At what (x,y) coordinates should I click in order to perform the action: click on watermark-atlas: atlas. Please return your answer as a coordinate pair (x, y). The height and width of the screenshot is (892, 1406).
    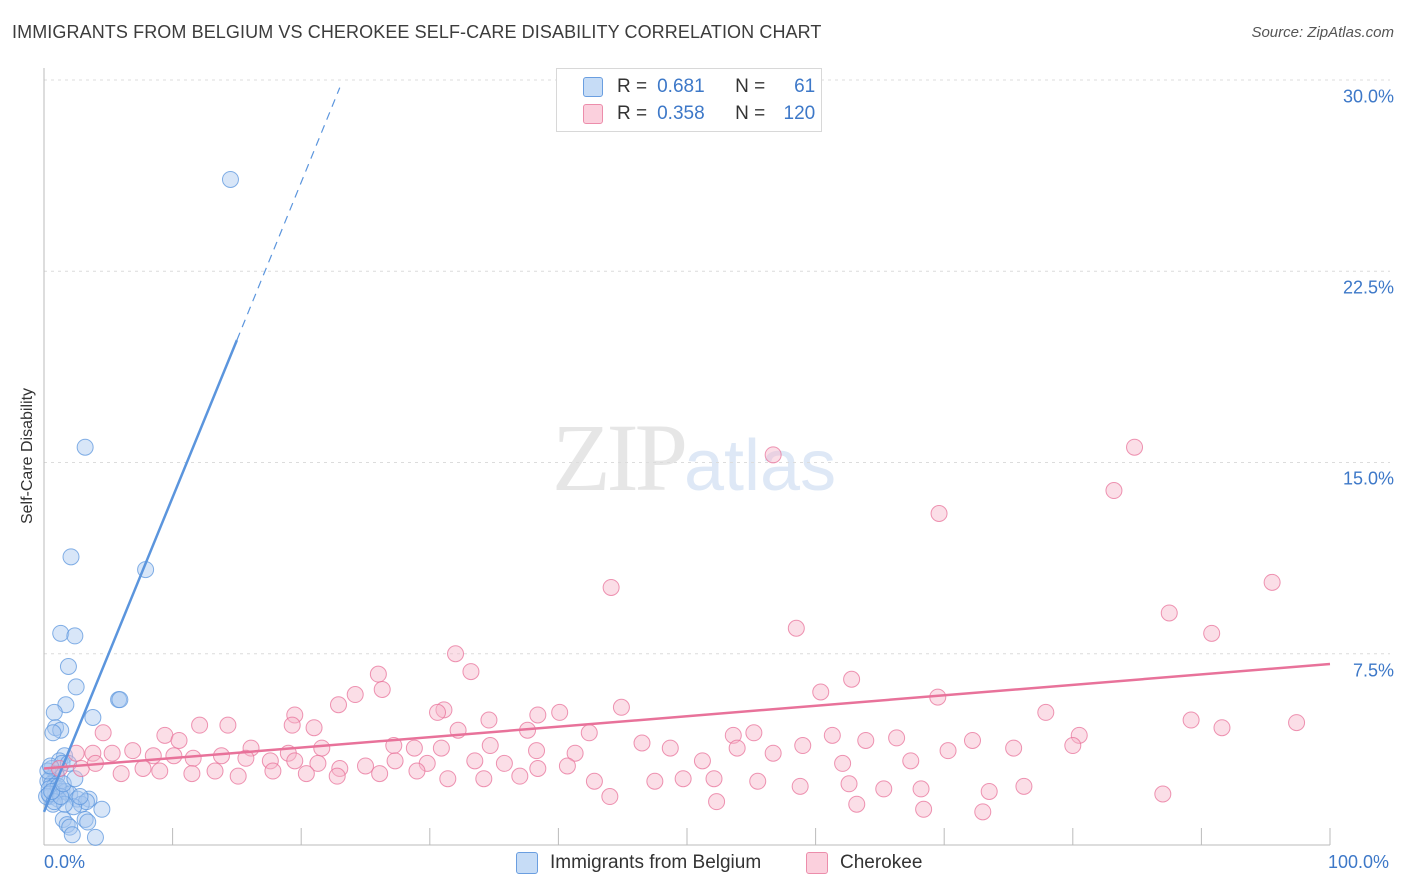
    Looking at the image, I should click on (760, 466).